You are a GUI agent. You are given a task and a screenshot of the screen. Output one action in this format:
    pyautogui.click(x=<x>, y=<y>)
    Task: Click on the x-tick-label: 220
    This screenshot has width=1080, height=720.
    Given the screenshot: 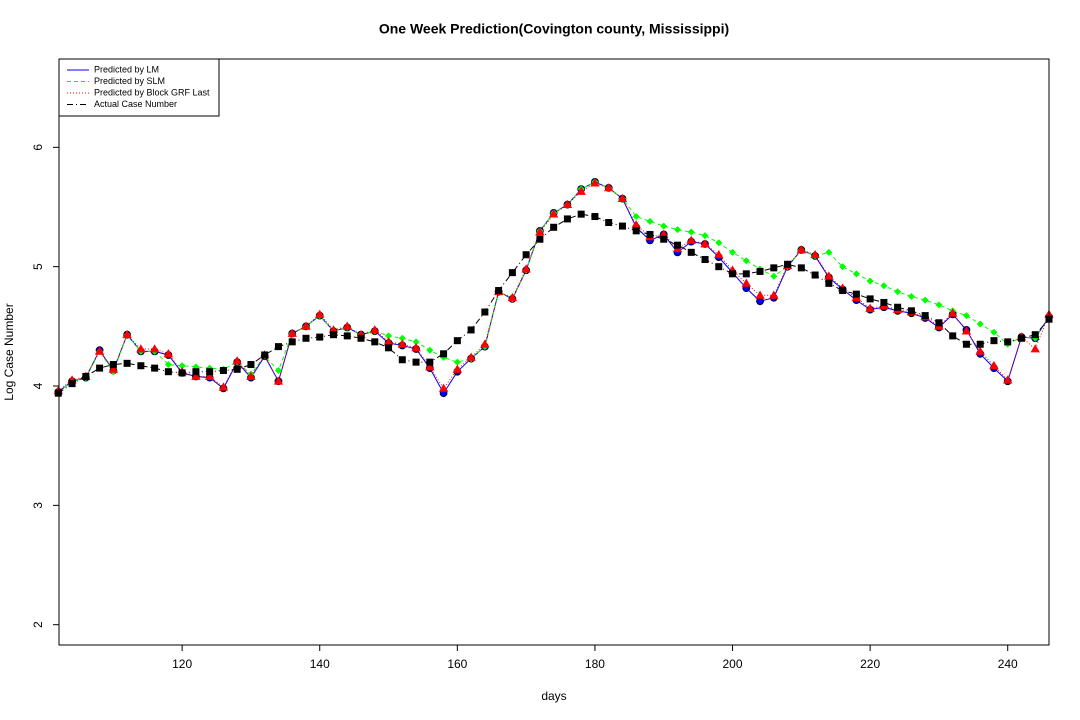 What is the action you would take?
    pyautogui.click(x=870, y=664)
    